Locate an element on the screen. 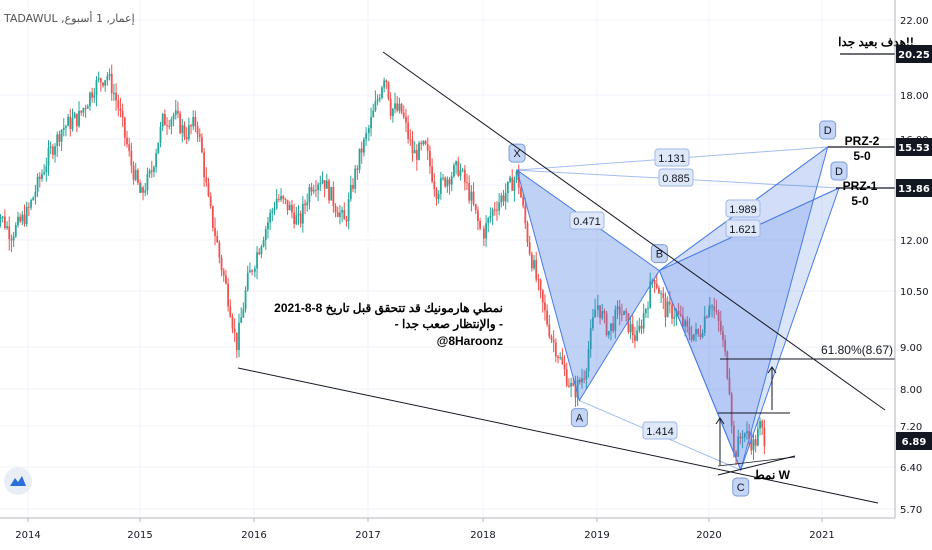 This screenshot has width=932, height=550. ratio-label: 1.131 is located at coordinates (672, 159).